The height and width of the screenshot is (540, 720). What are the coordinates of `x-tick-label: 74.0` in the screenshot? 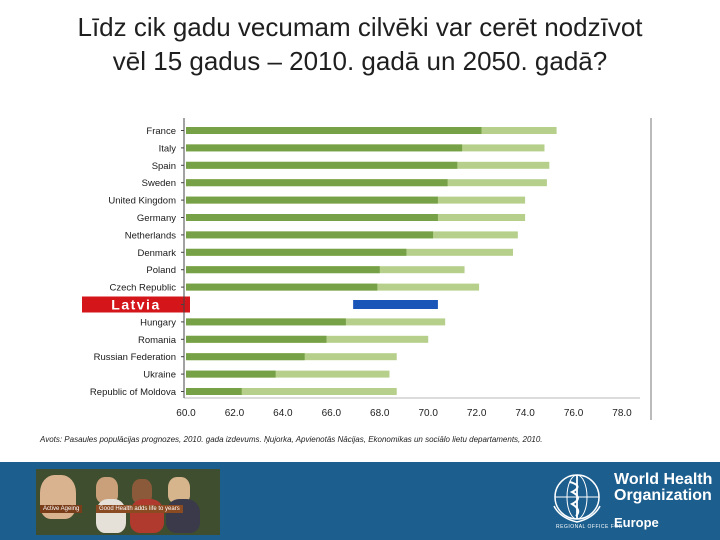 It's located at (525, 413).